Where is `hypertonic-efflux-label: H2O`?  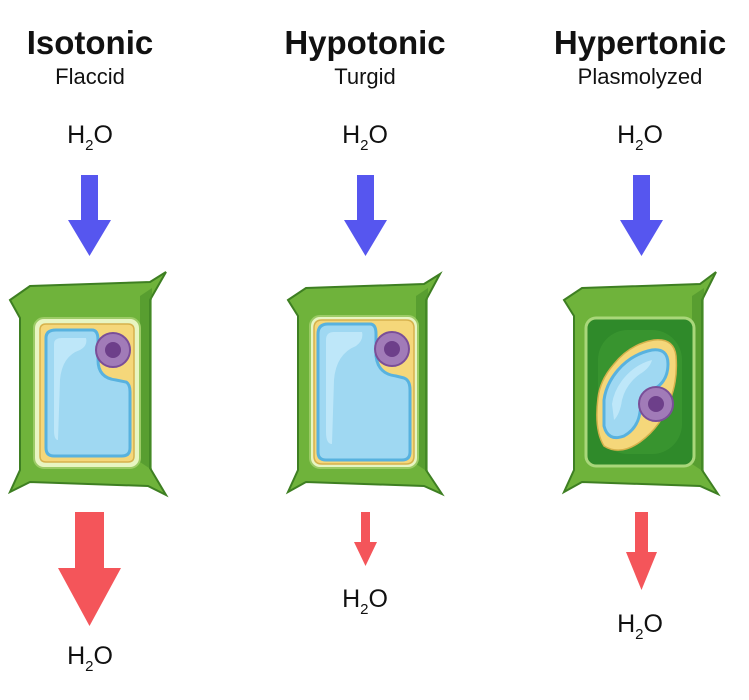
hypertonic-efflux-label: H2O is located at coordinates (640, 626).